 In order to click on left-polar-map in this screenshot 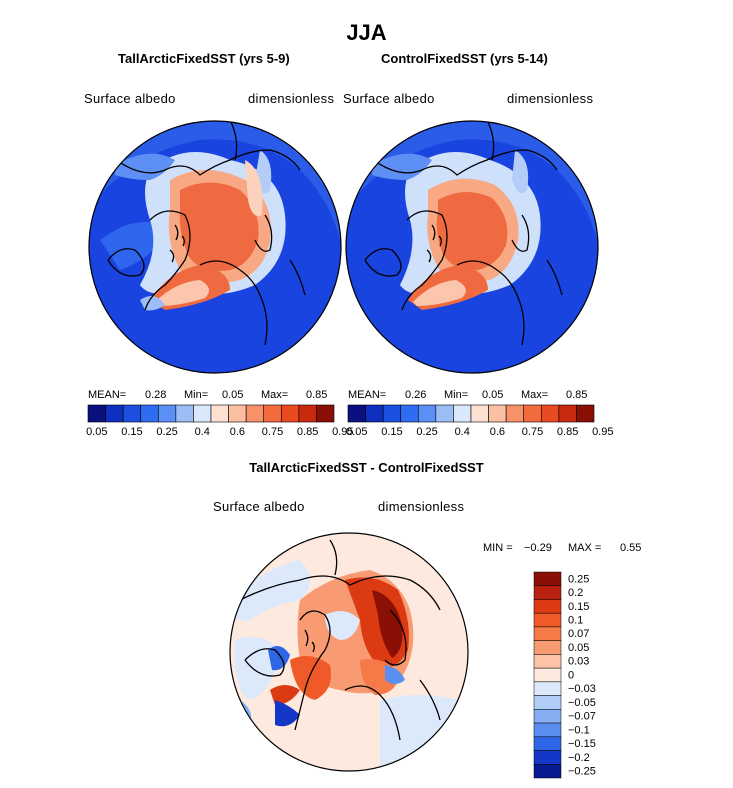, I will do `click(215, 247)`.